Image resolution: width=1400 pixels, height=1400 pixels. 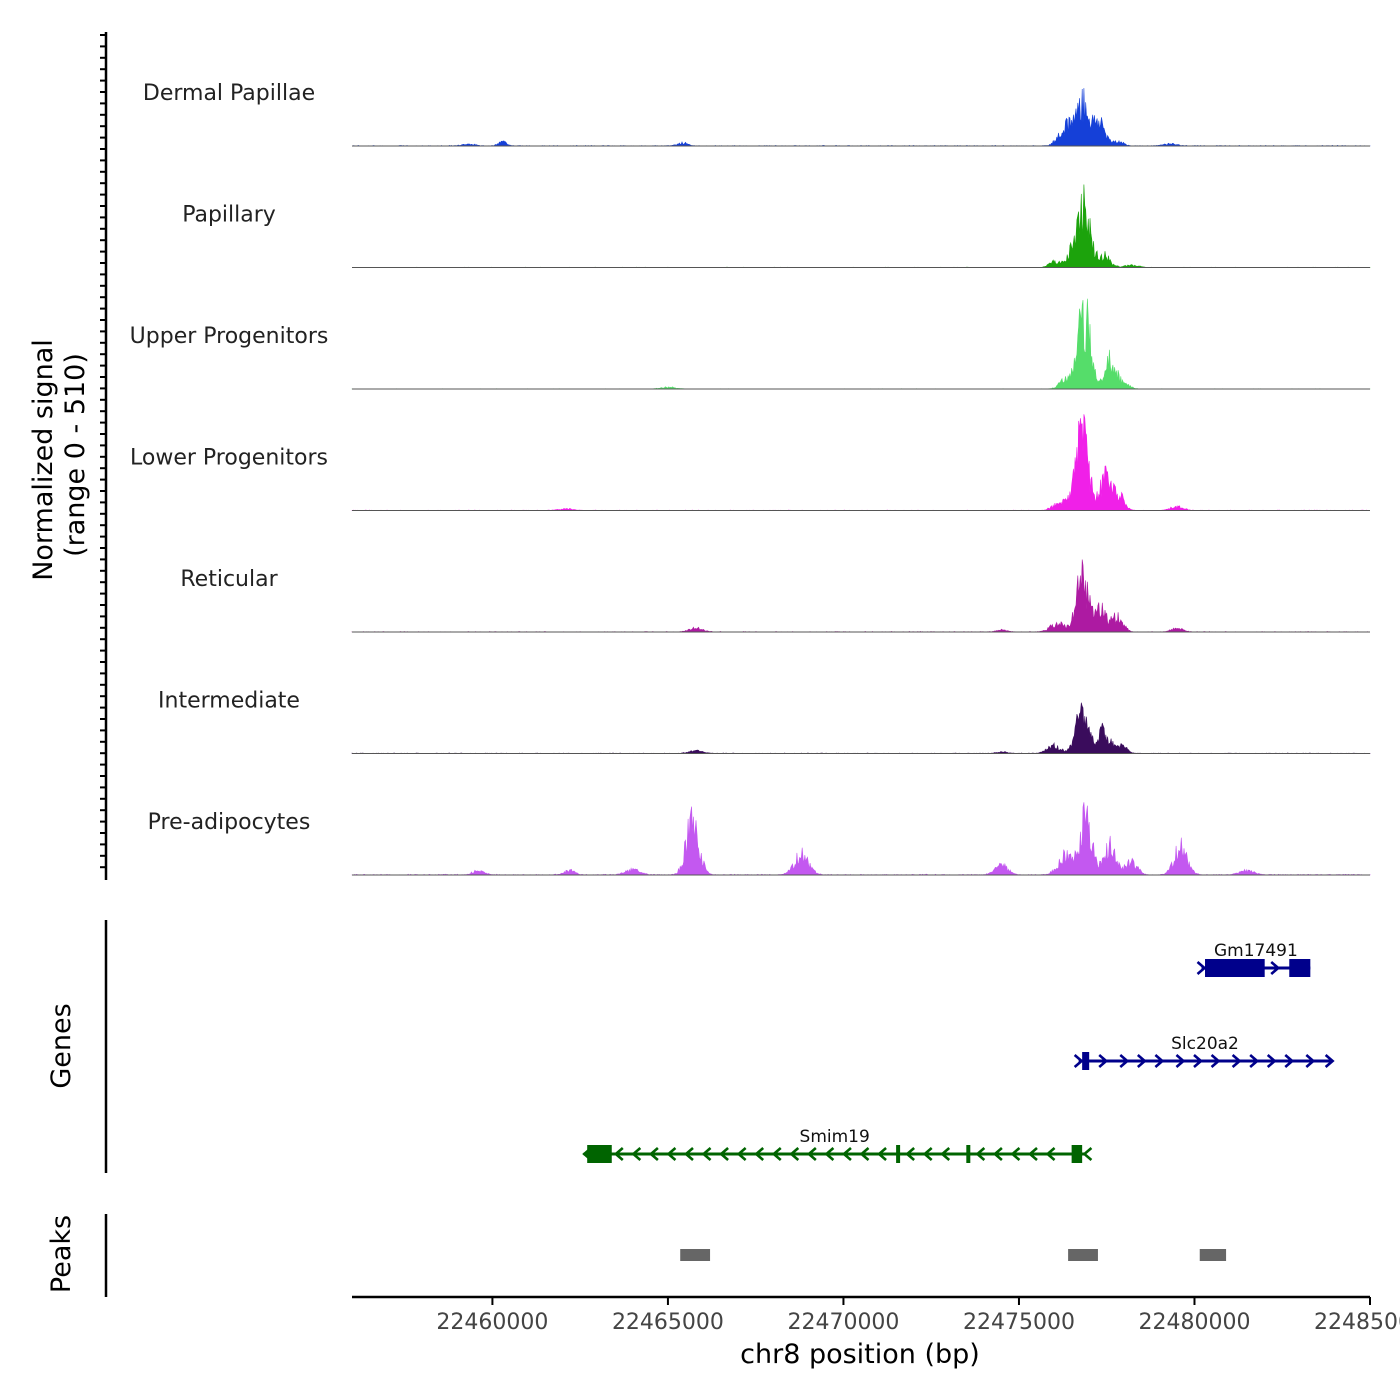 I want to click on y-axis-title-line2: (range 0 - 510), so click(x=75, y=455).